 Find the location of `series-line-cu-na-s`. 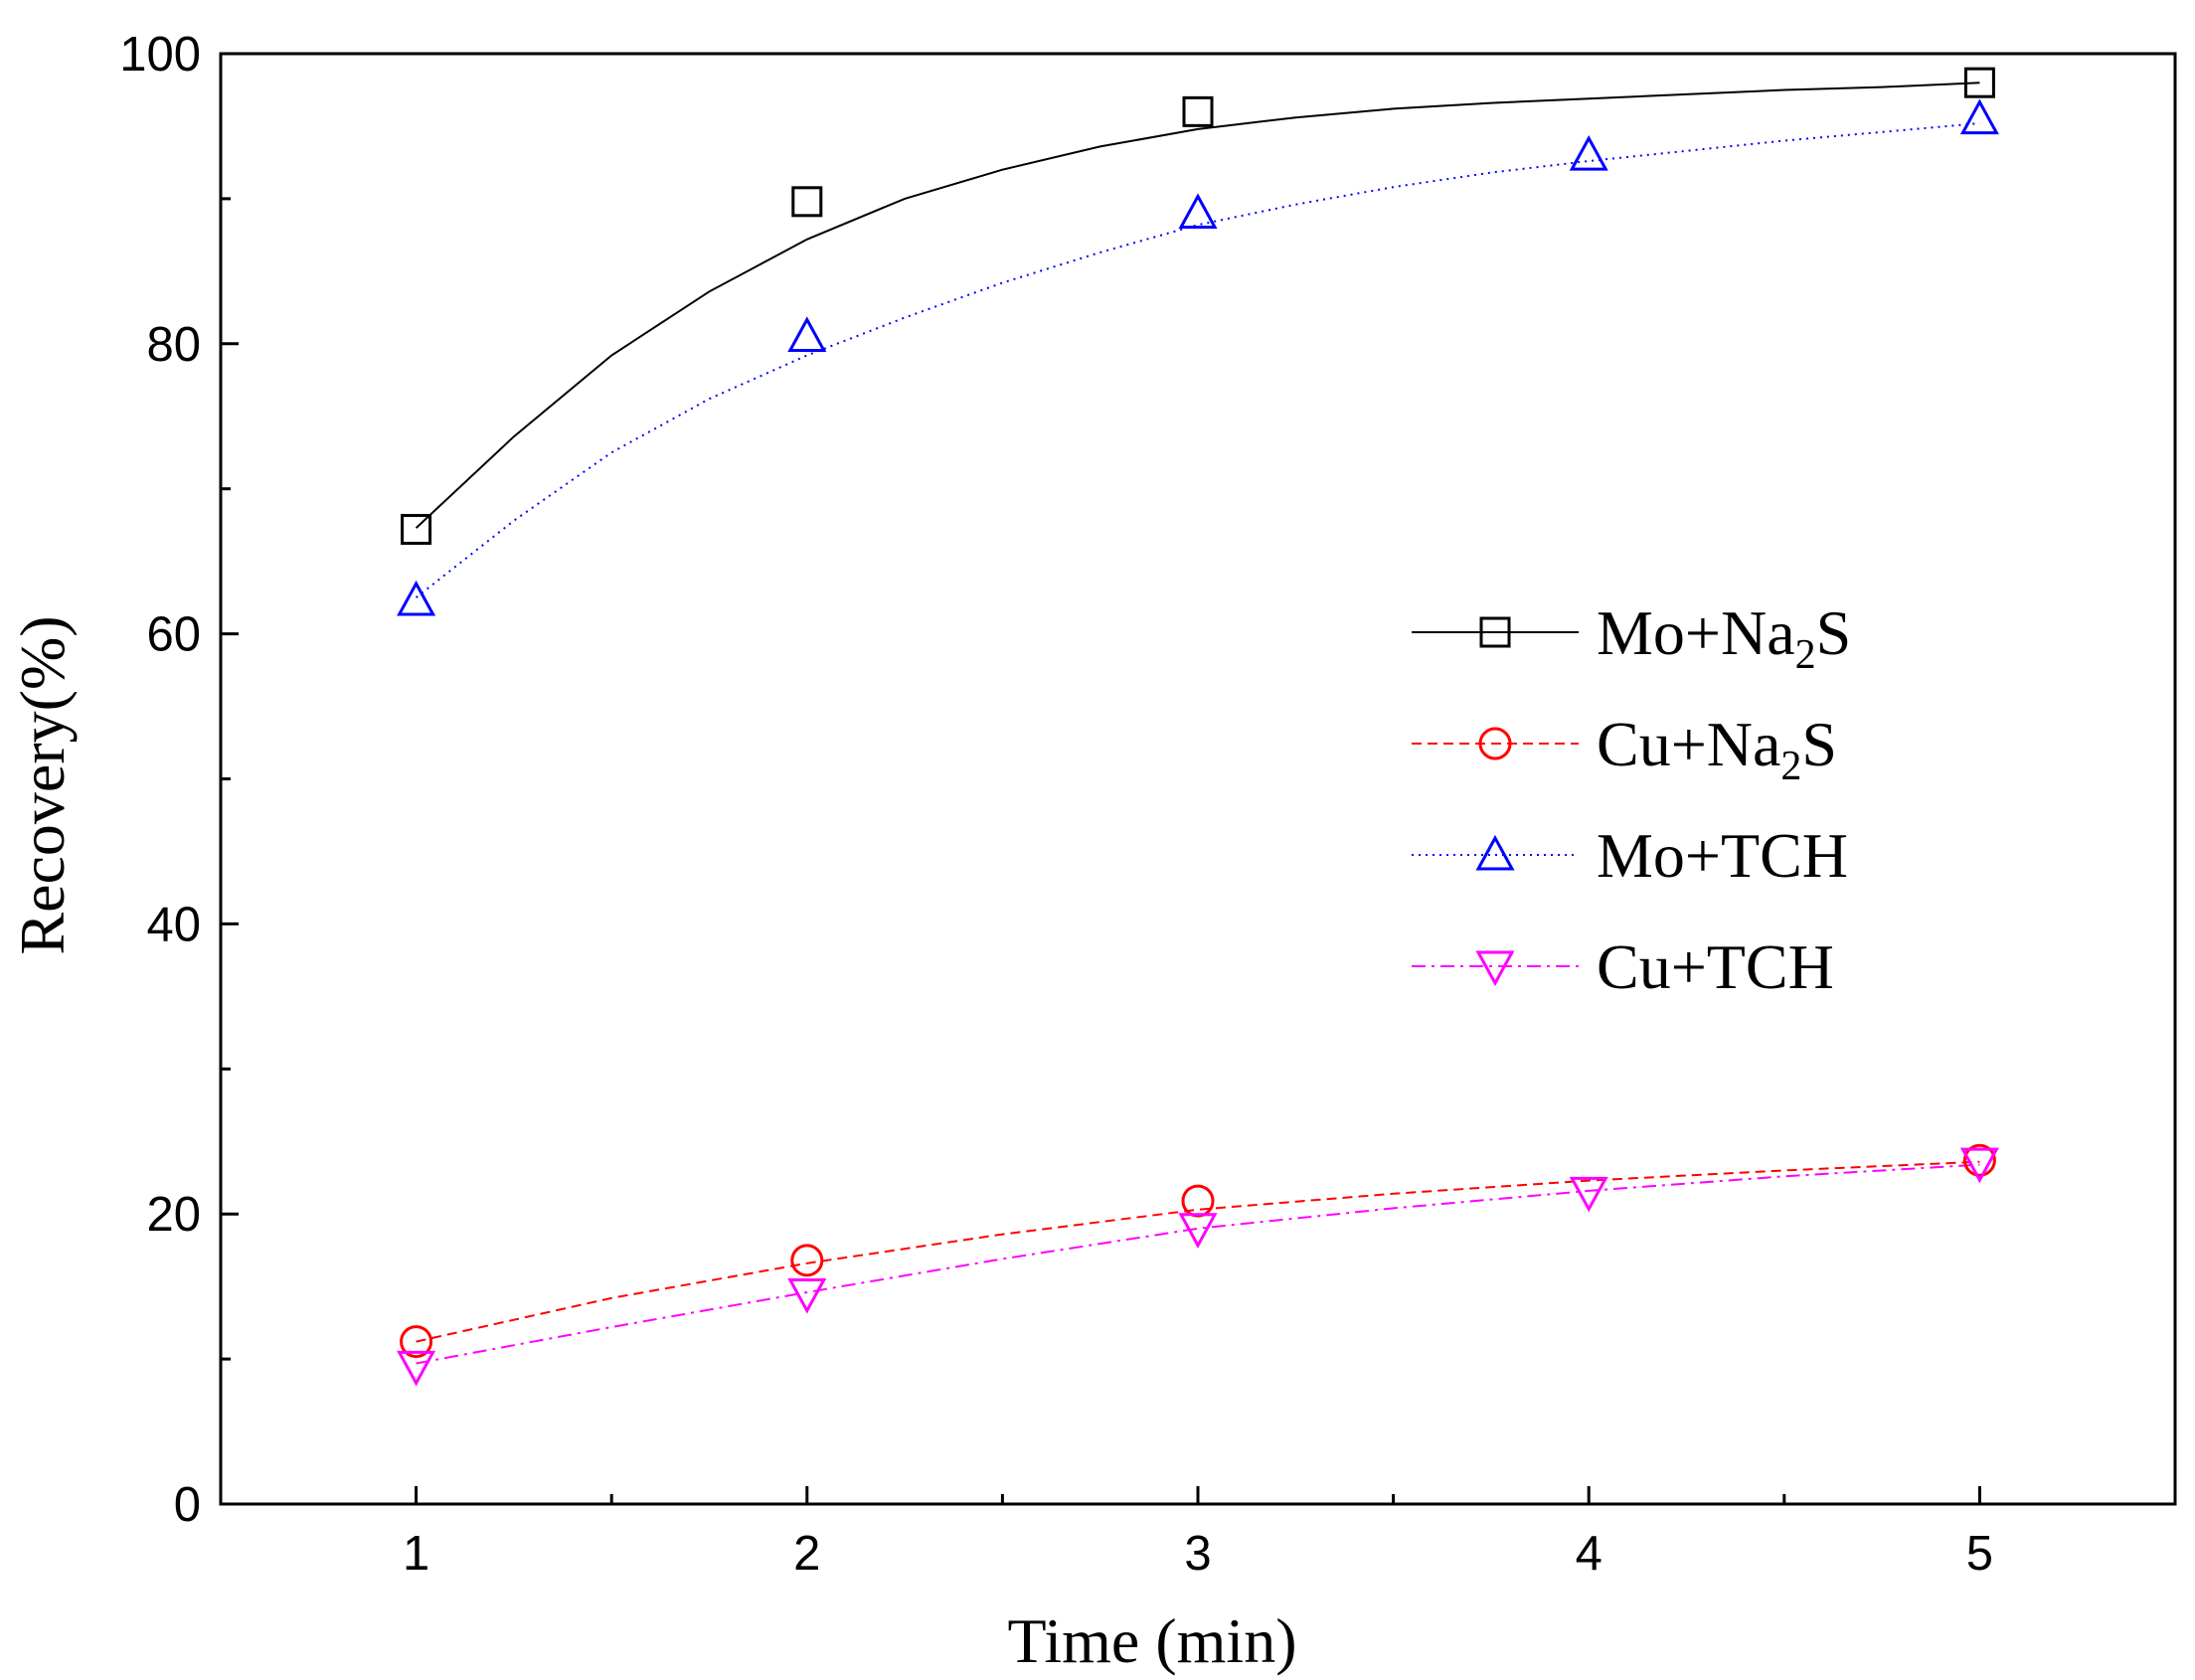

series-line-cu-na-s is located at coordinates (1198, 1251).